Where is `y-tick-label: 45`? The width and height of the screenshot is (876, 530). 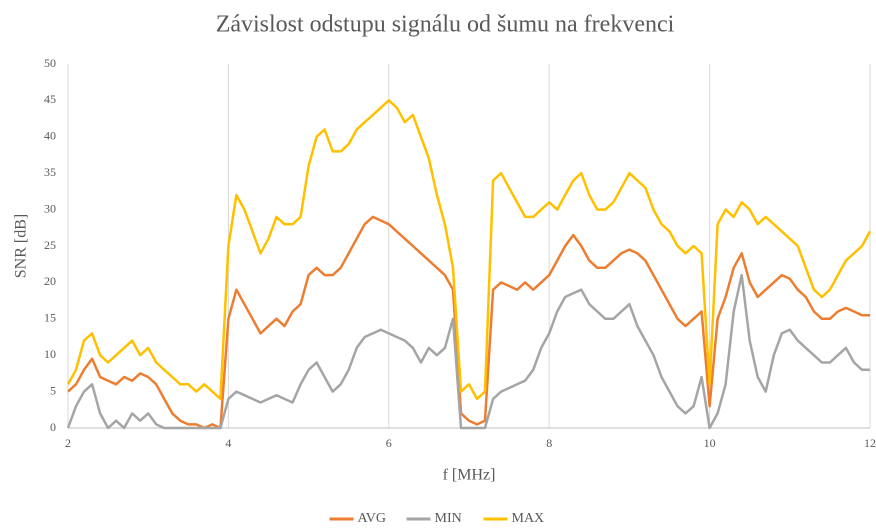 y-tick-label: 45 is located at coordinates (50, 99).